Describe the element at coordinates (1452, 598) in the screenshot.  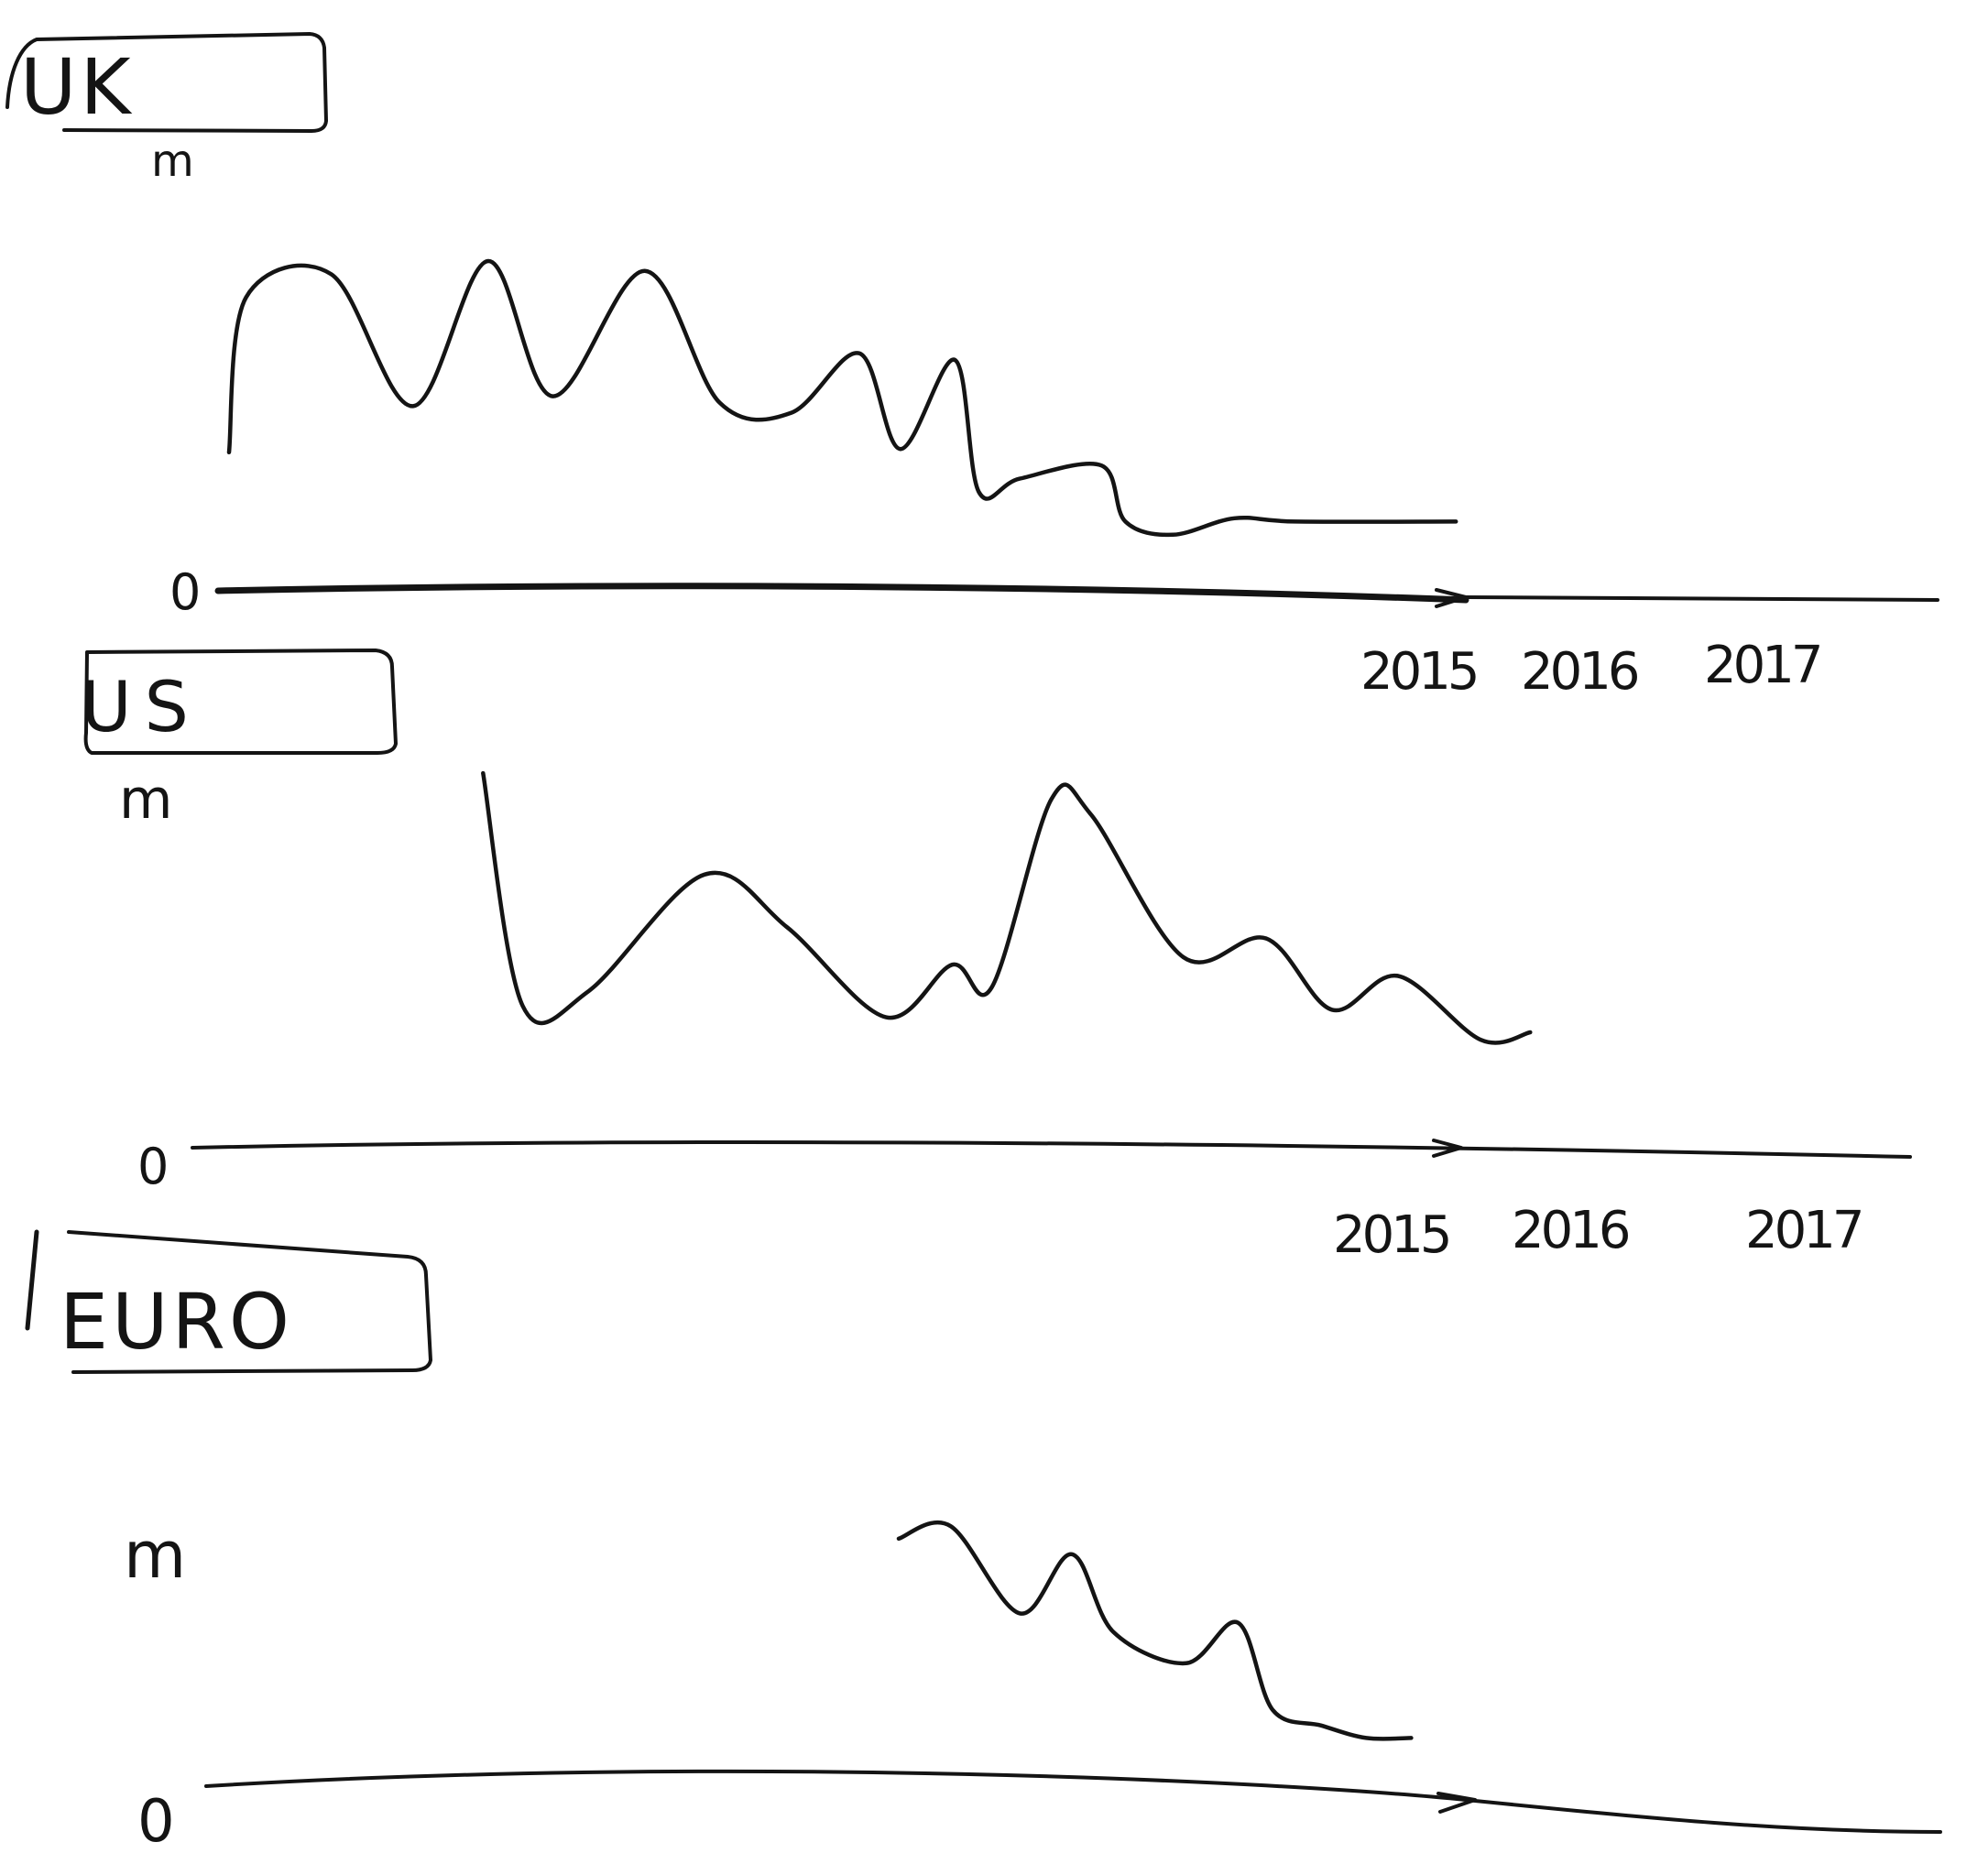
I see `x-axis-arrow-uk` at that location.